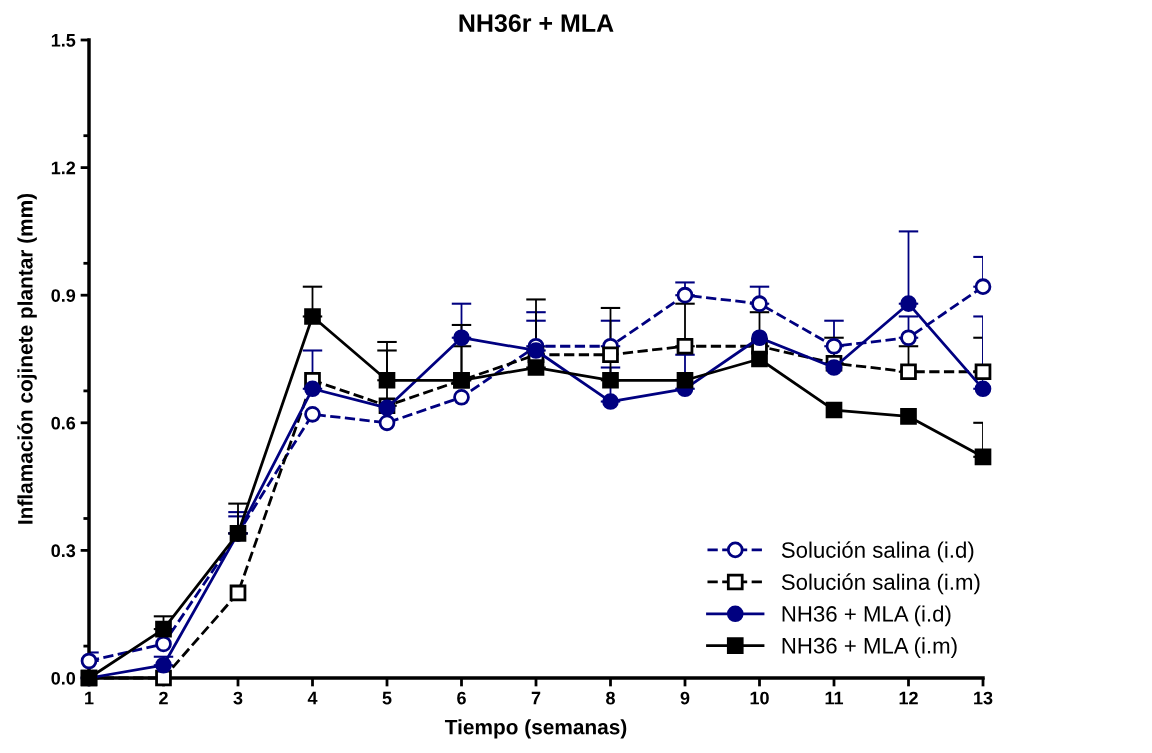  I want to click on x-tick-label: 7, so click(536, 698).